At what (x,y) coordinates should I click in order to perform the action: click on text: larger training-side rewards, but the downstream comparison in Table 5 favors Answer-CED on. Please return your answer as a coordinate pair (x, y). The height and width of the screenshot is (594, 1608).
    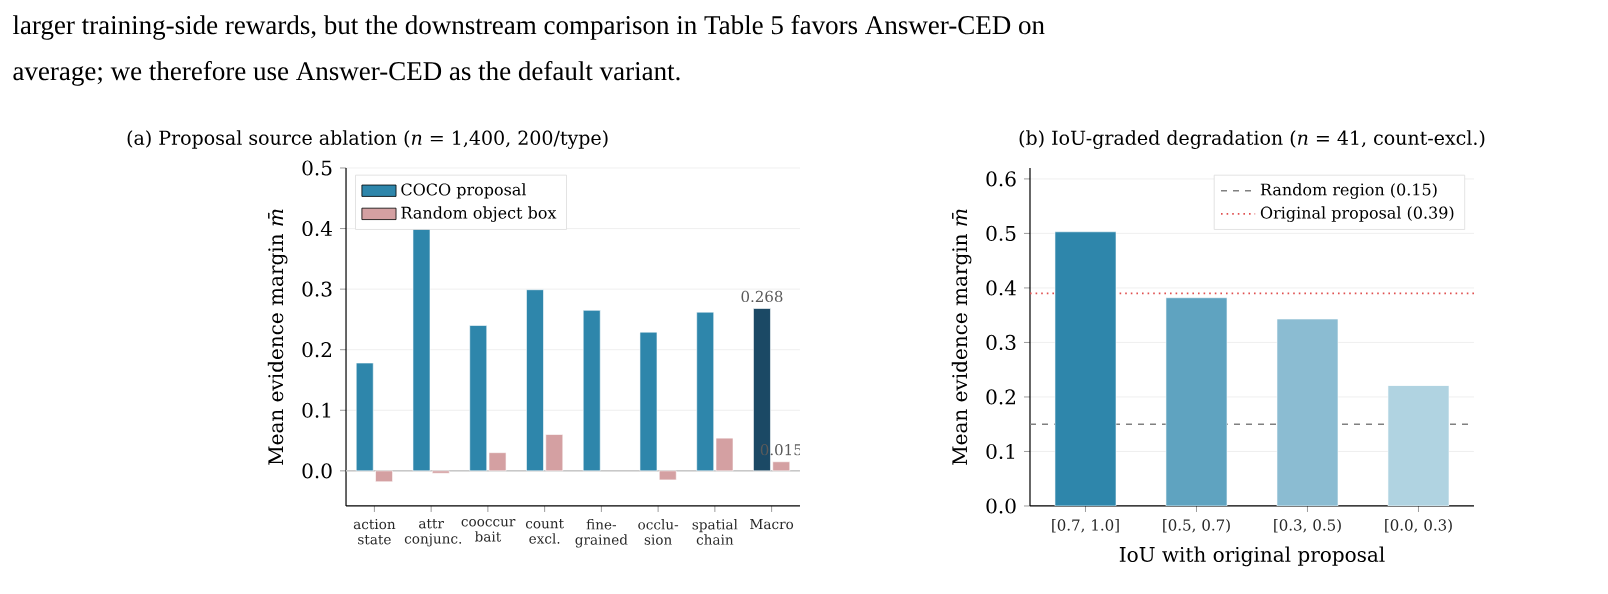
    Looking at the image, I should click on (528, 27).